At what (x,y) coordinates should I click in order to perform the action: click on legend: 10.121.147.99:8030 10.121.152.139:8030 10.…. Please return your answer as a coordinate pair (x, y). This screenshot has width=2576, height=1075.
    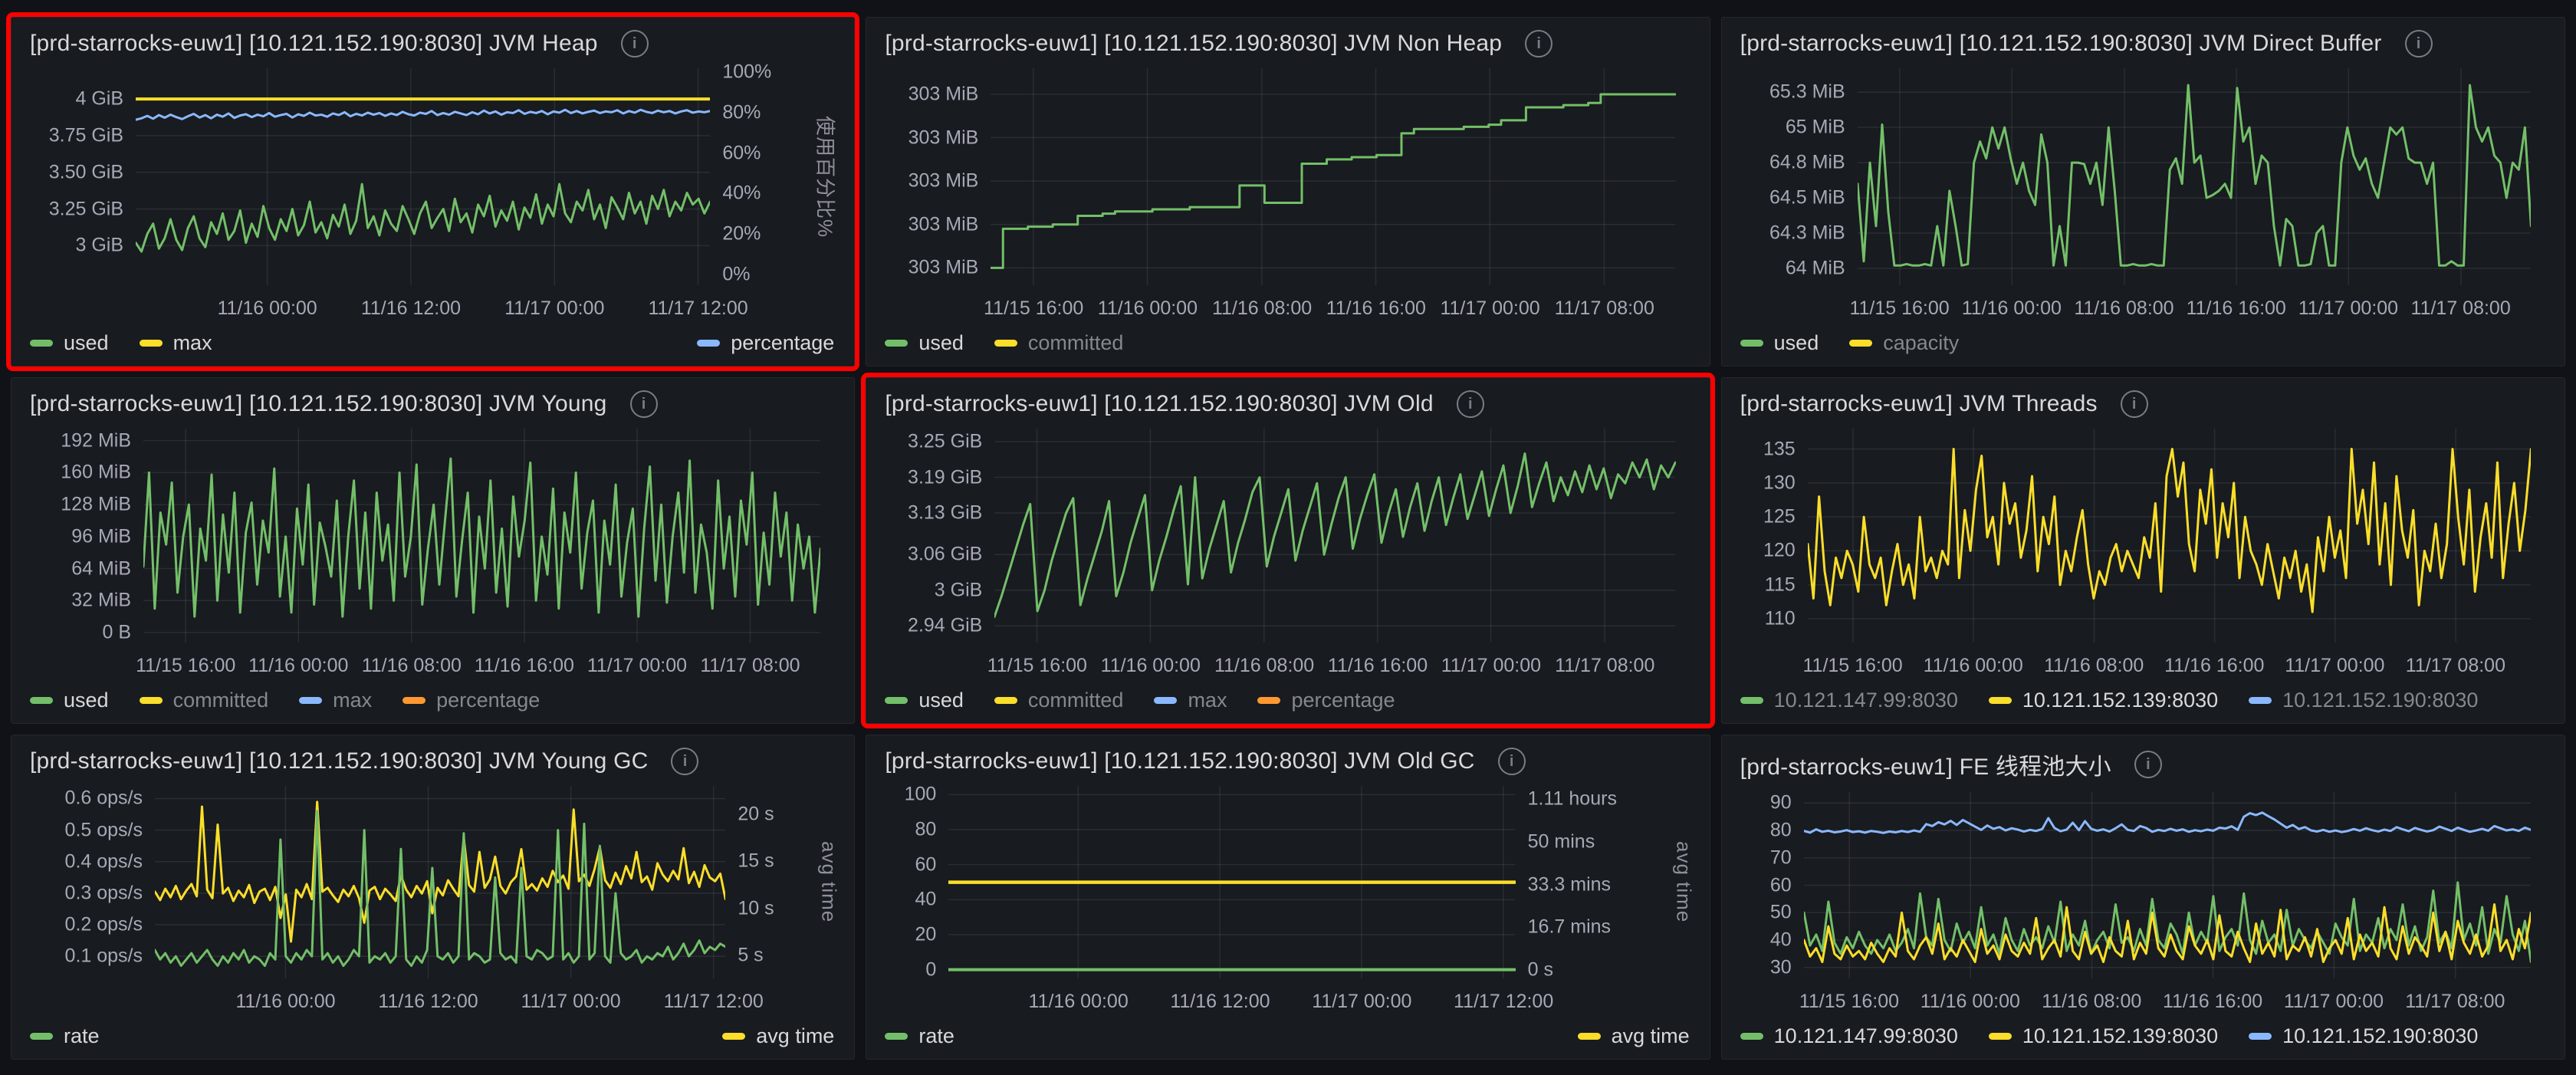
    Looking at the image, I should click on (2141, 1037).